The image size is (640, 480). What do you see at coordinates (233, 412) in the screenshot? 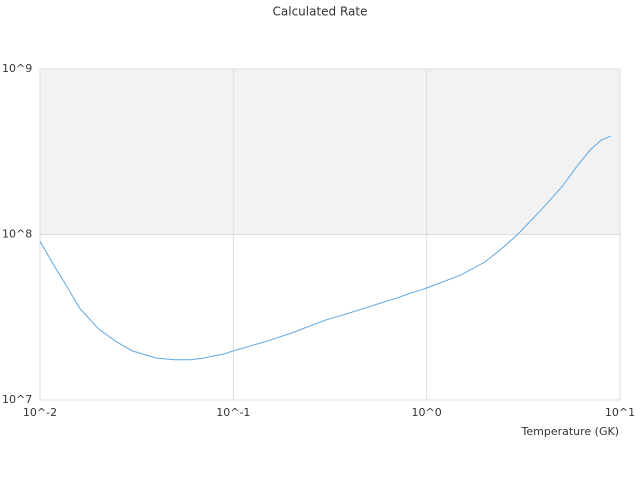
I see `x-tick-label: 10^-1` at bounding box center [233, 412].